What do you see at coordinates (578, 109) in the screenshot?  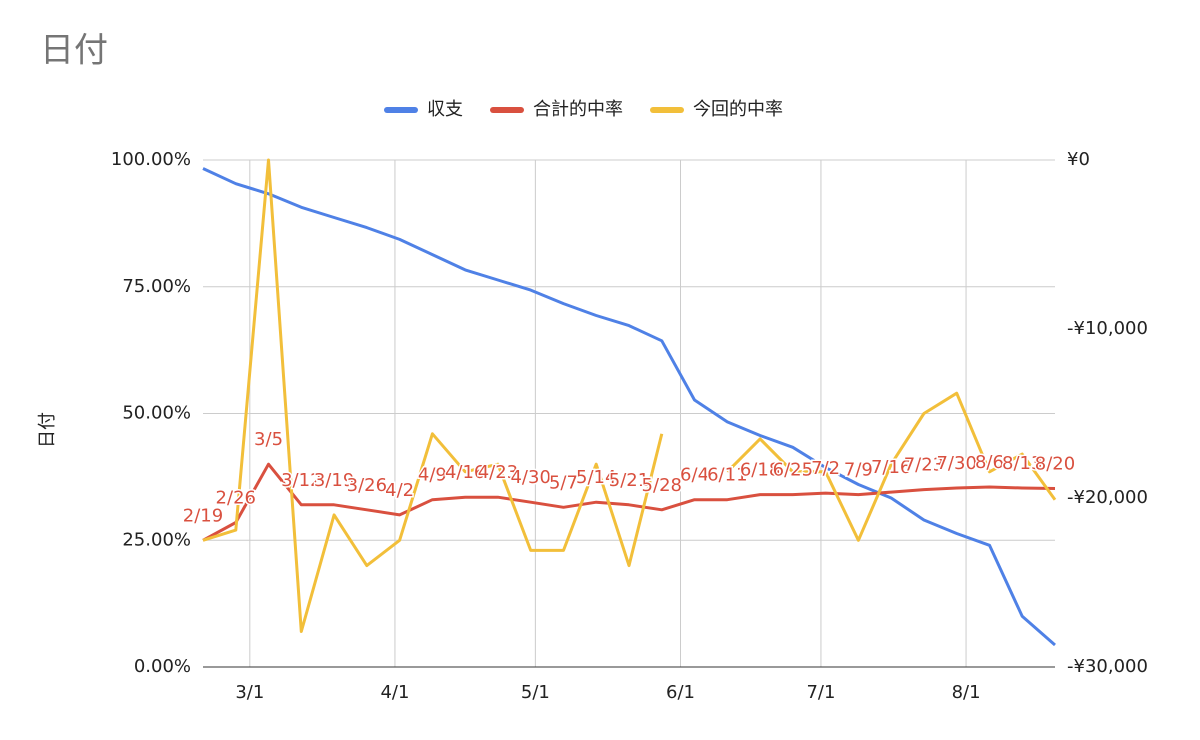 I see `legend-label: 合計的中率` at bounding box center [578, 109].